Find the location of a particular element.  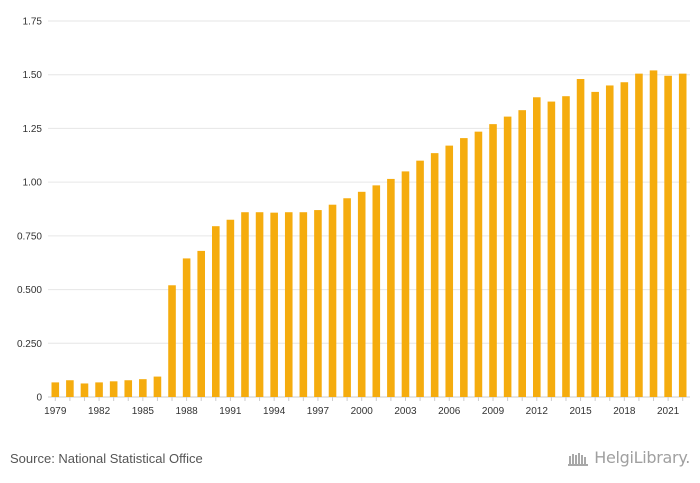

bar-1994 is located at coordinates (274, 304).